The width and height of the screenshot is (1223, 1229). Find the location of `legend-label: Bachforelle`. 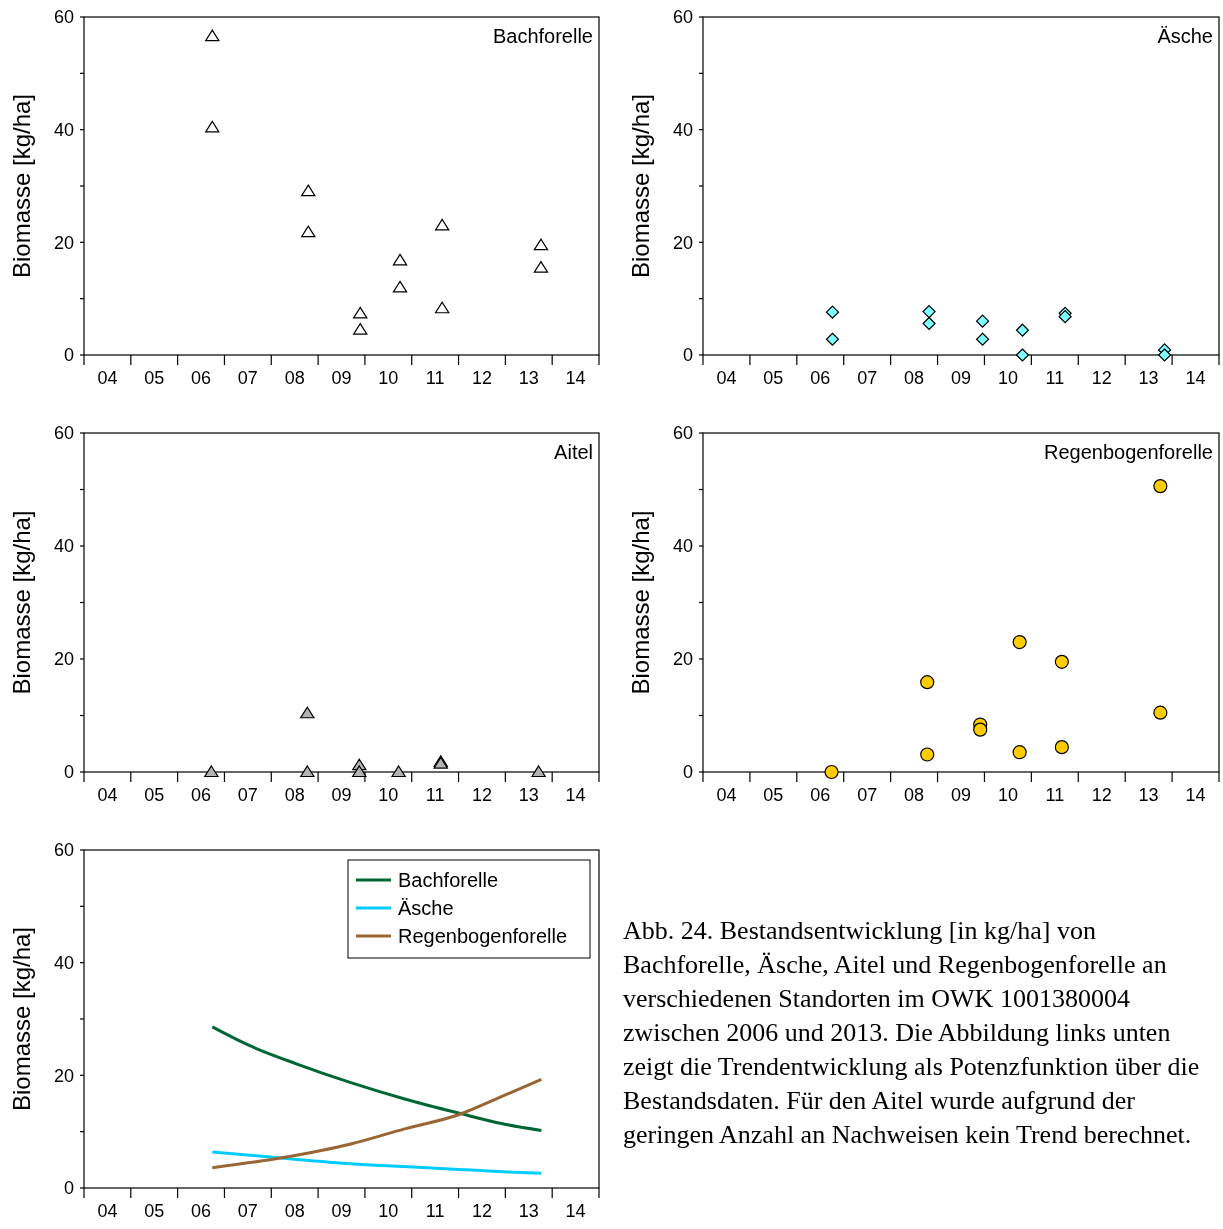

legend-label: Bachforelle is located at coordinates (448, 880).